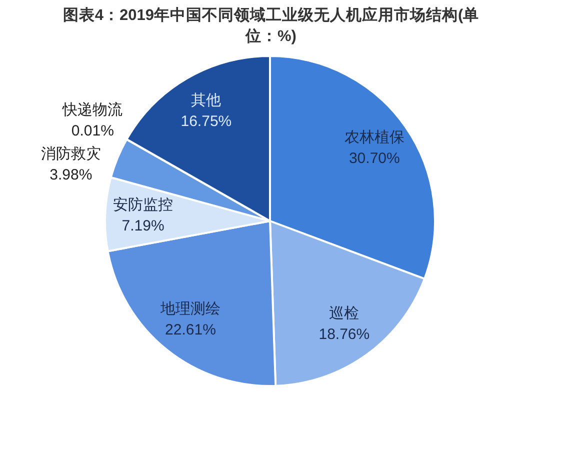  Describe the element at coordinates (206, 121) in the screenshot. I see `data-label: 16.75%` at that location.